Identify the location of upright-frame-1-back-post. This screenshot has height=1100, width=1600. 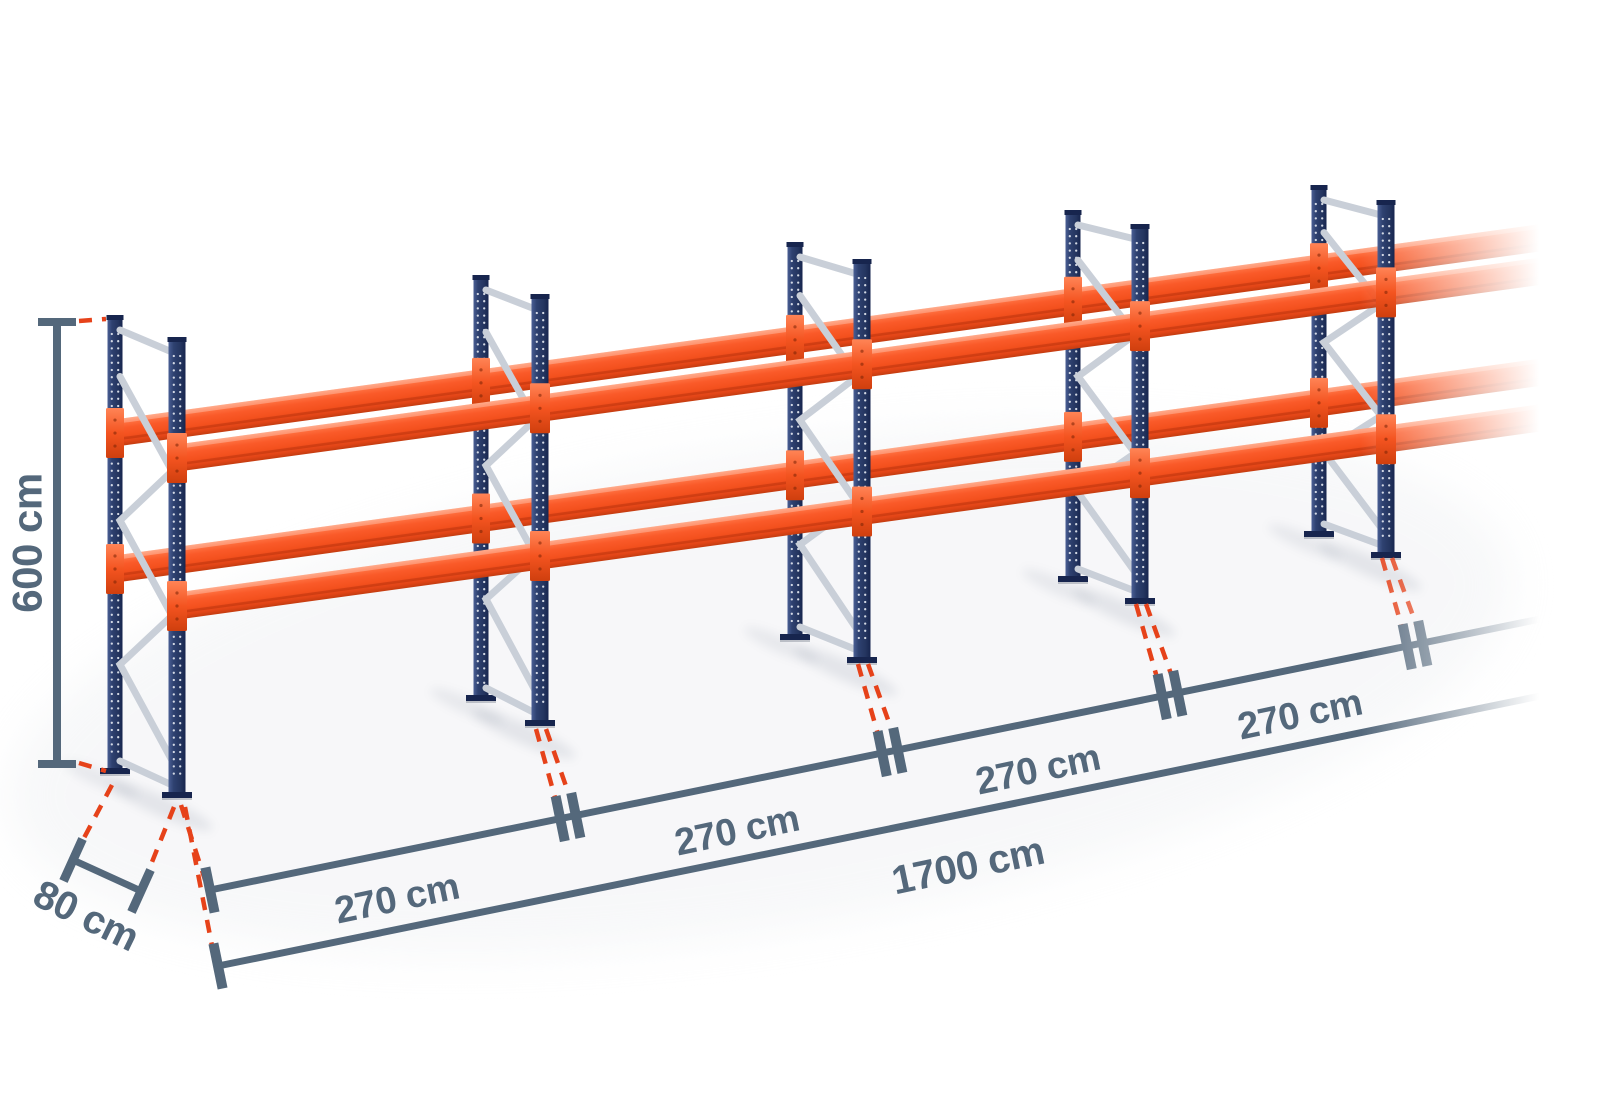
(115, 545).